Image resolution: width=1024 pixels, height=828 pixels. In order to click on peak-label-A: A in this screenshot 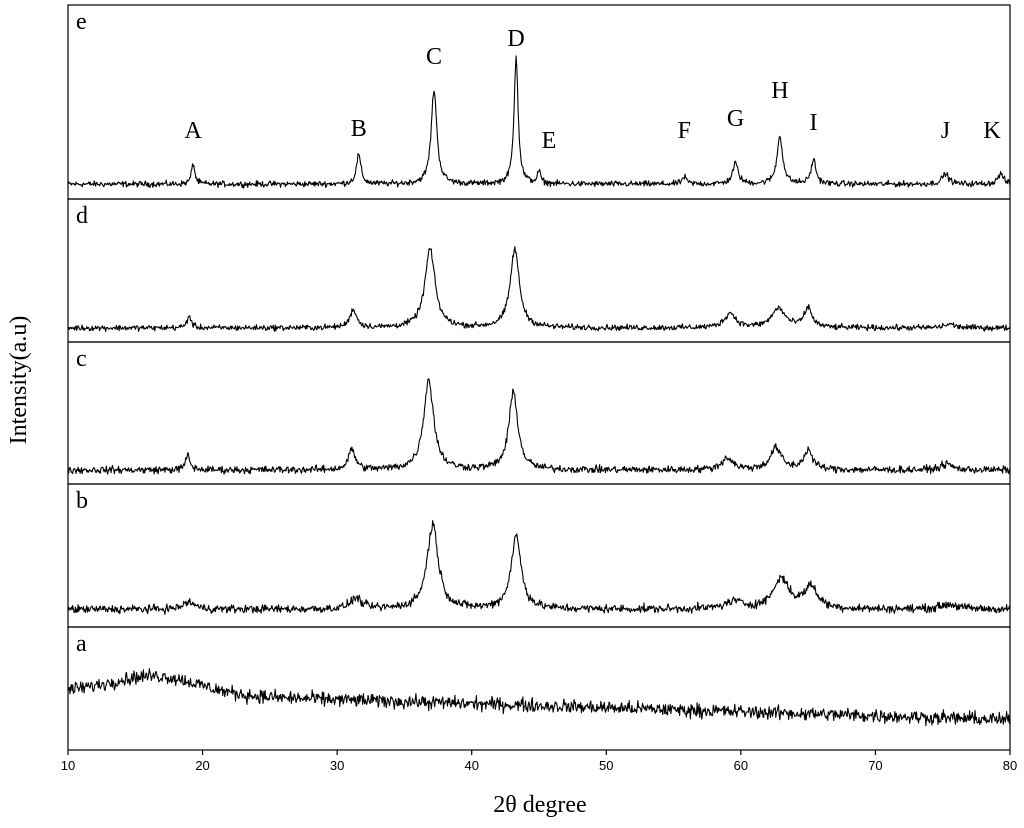, I will do `click(194, 131)`.